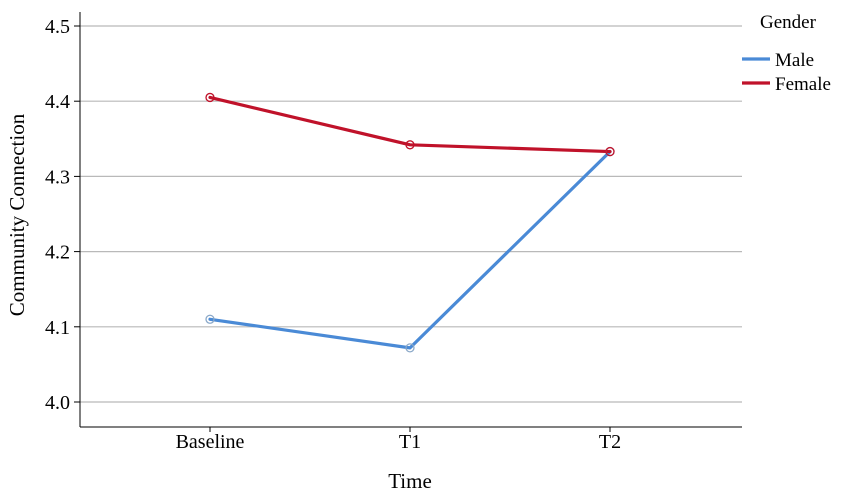  What do you see at coordinates (610, 442) in the screenshot?
I see `x-tick-label: T2` at bounding box center [610, 442].